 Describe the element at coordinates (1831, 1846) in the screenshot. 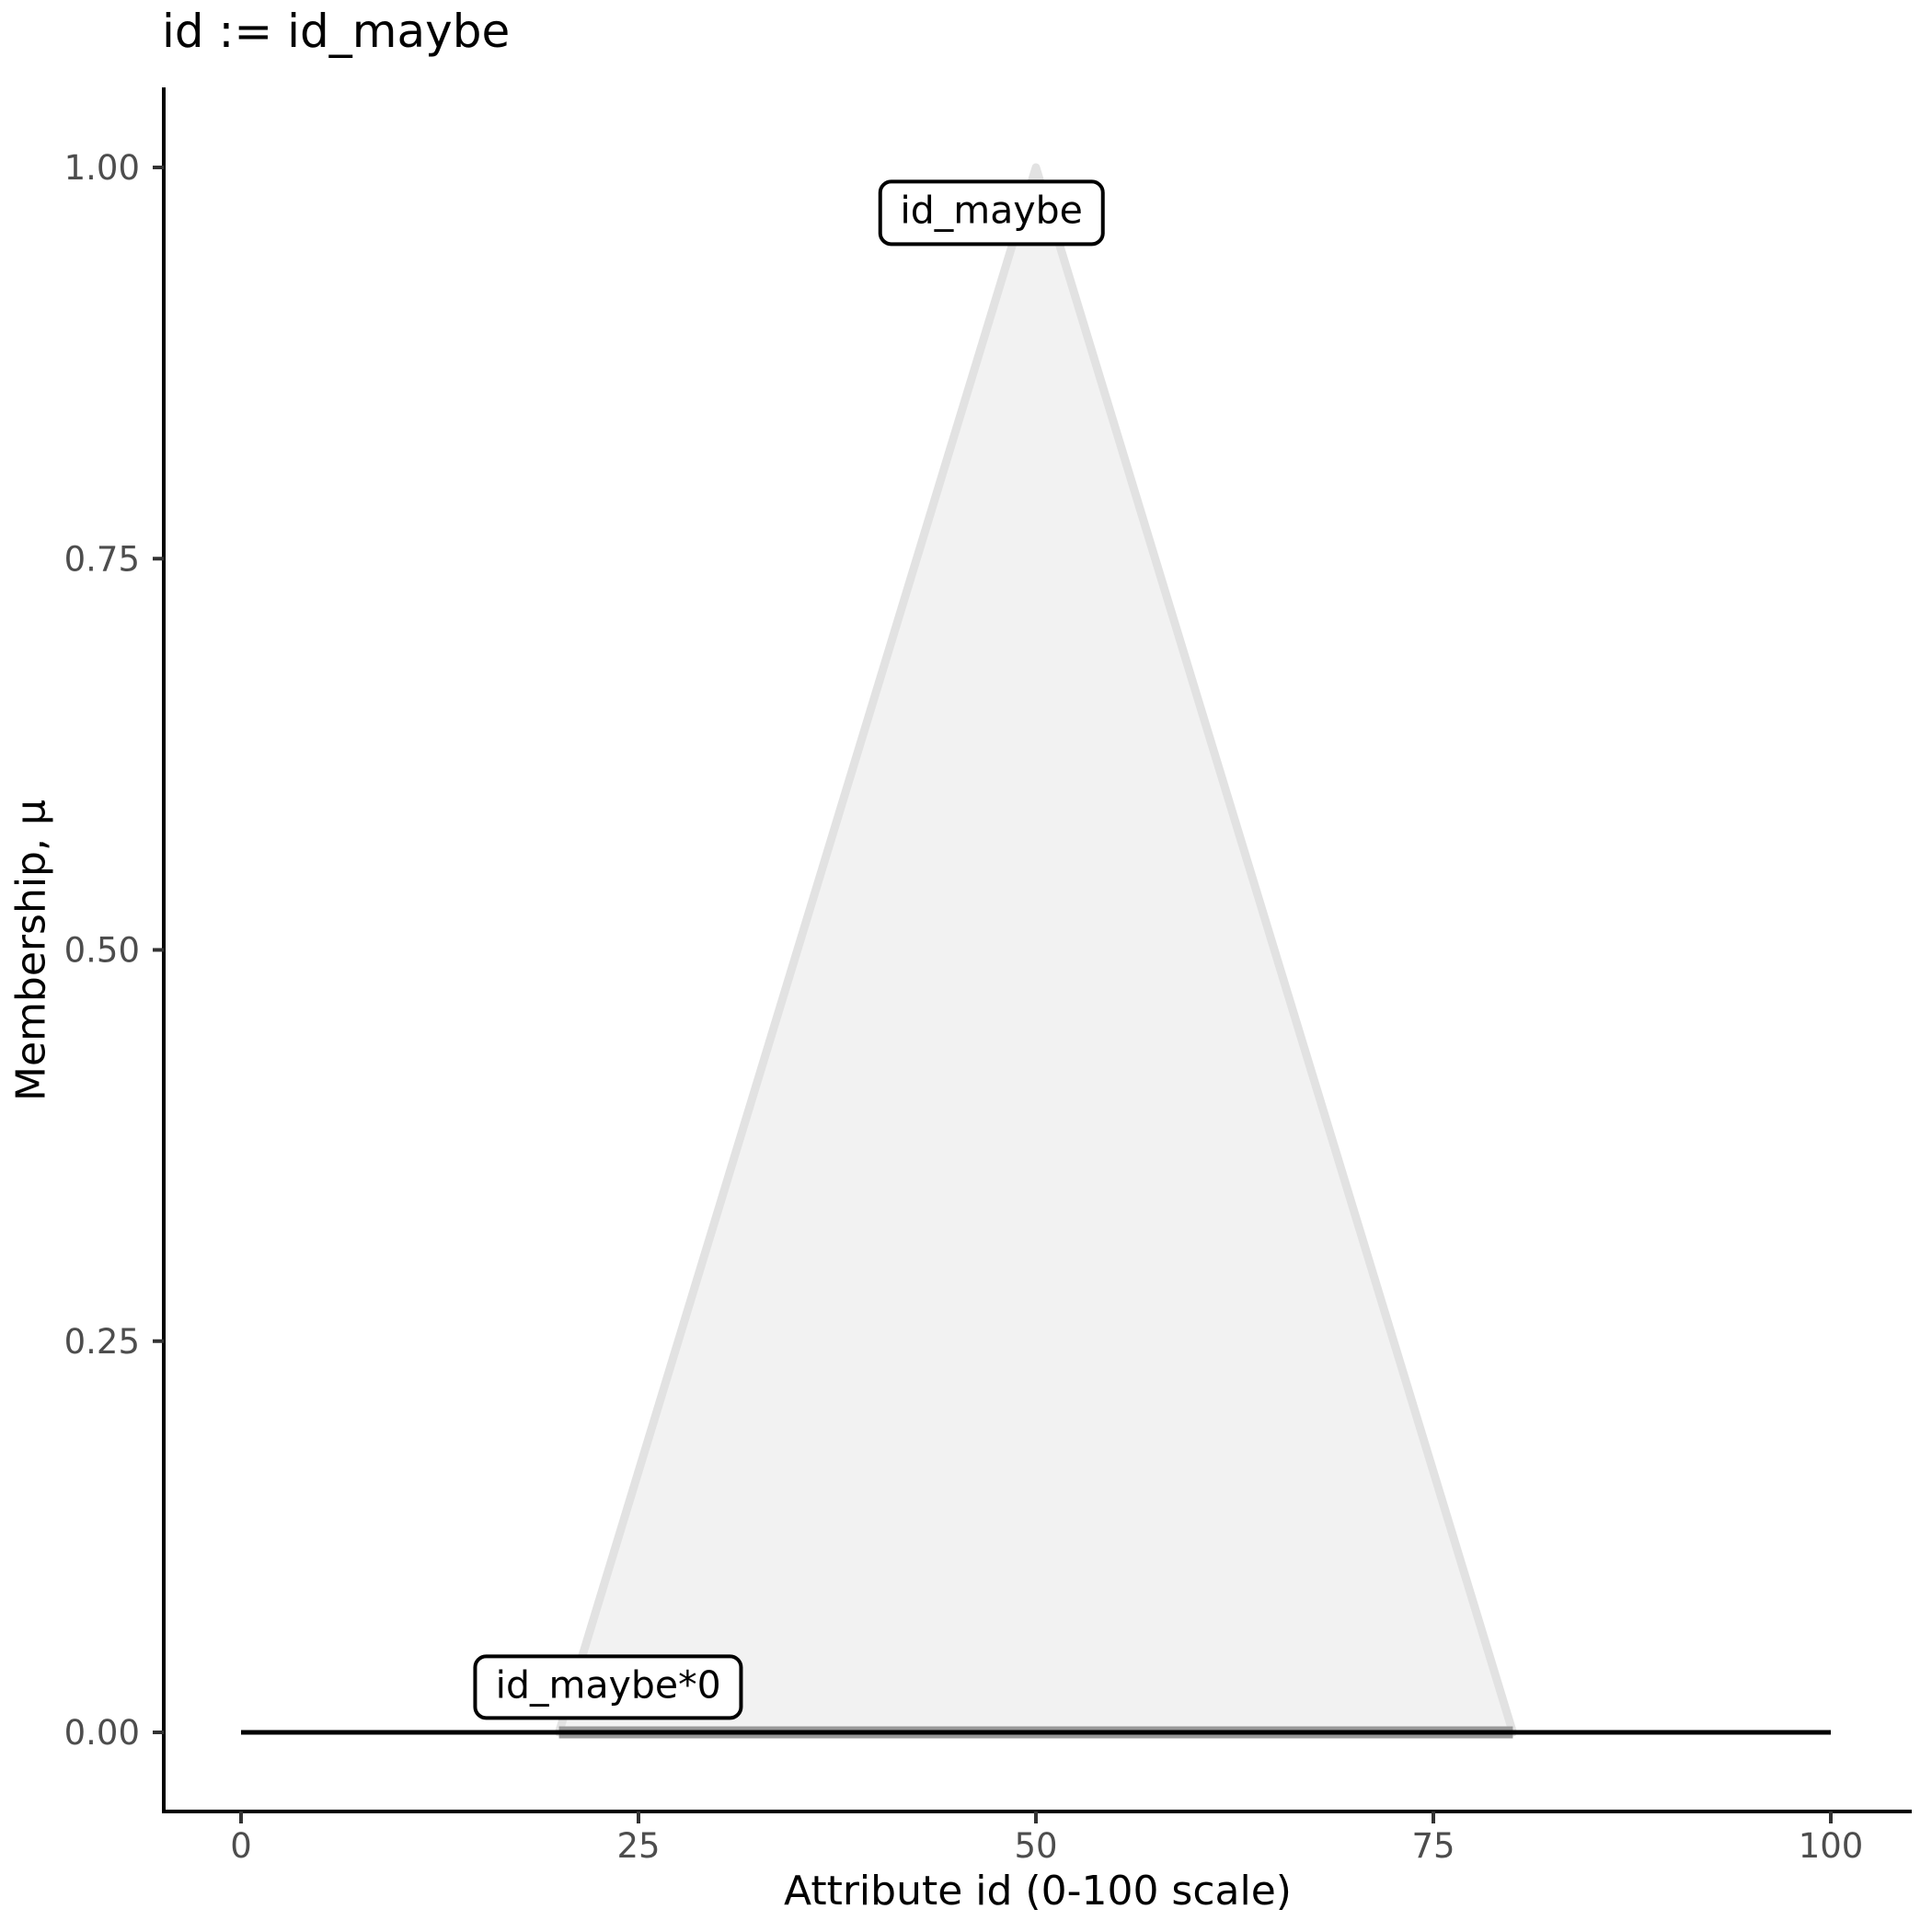

I see `x-axis-tick-label: 100` at that location.